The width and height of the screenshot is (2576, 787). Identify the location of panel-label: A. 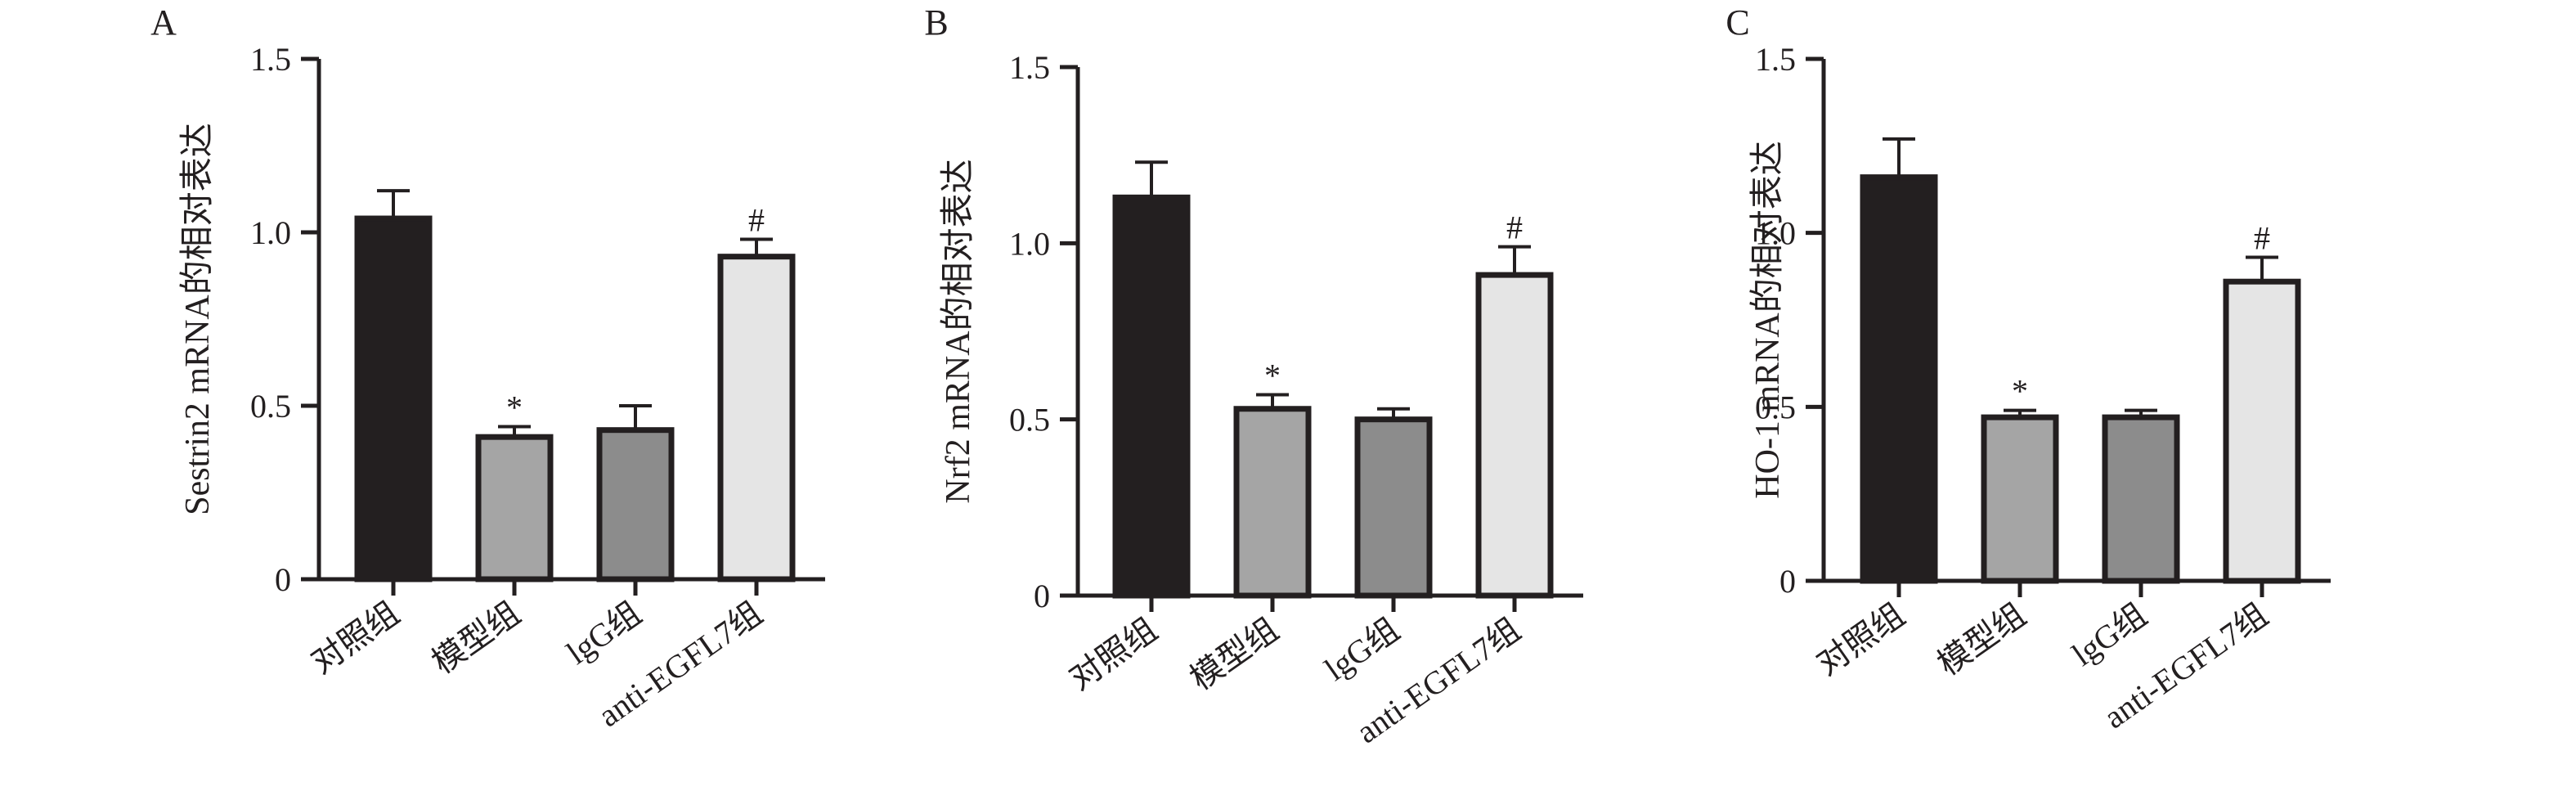
(164, 23).